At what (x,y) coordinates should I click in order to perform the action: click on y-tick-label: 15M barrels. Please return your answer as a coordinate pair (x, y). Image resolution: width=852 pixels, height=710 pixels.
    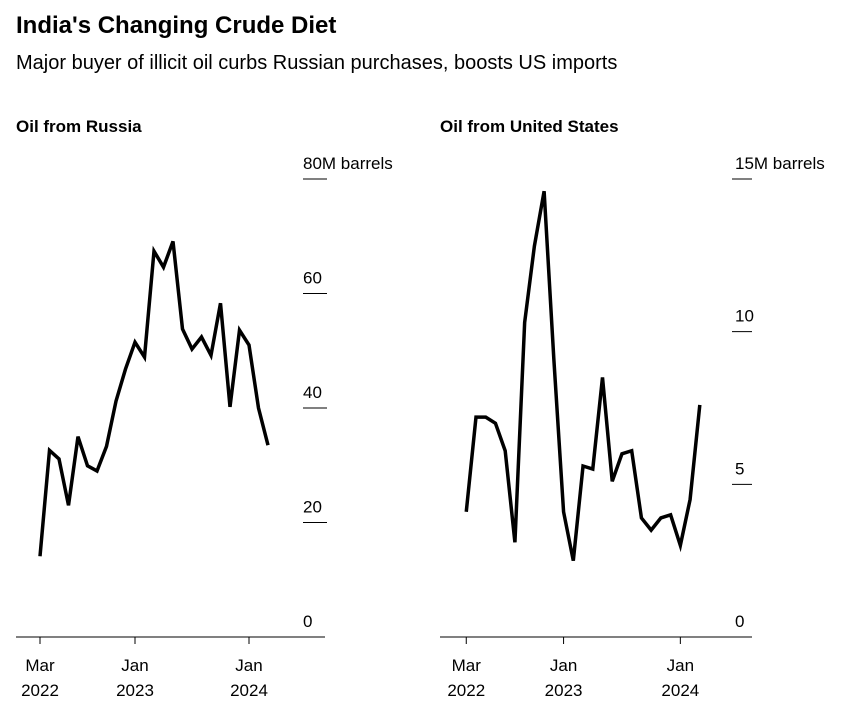
    Looking at the image, I should click on (780, 163).